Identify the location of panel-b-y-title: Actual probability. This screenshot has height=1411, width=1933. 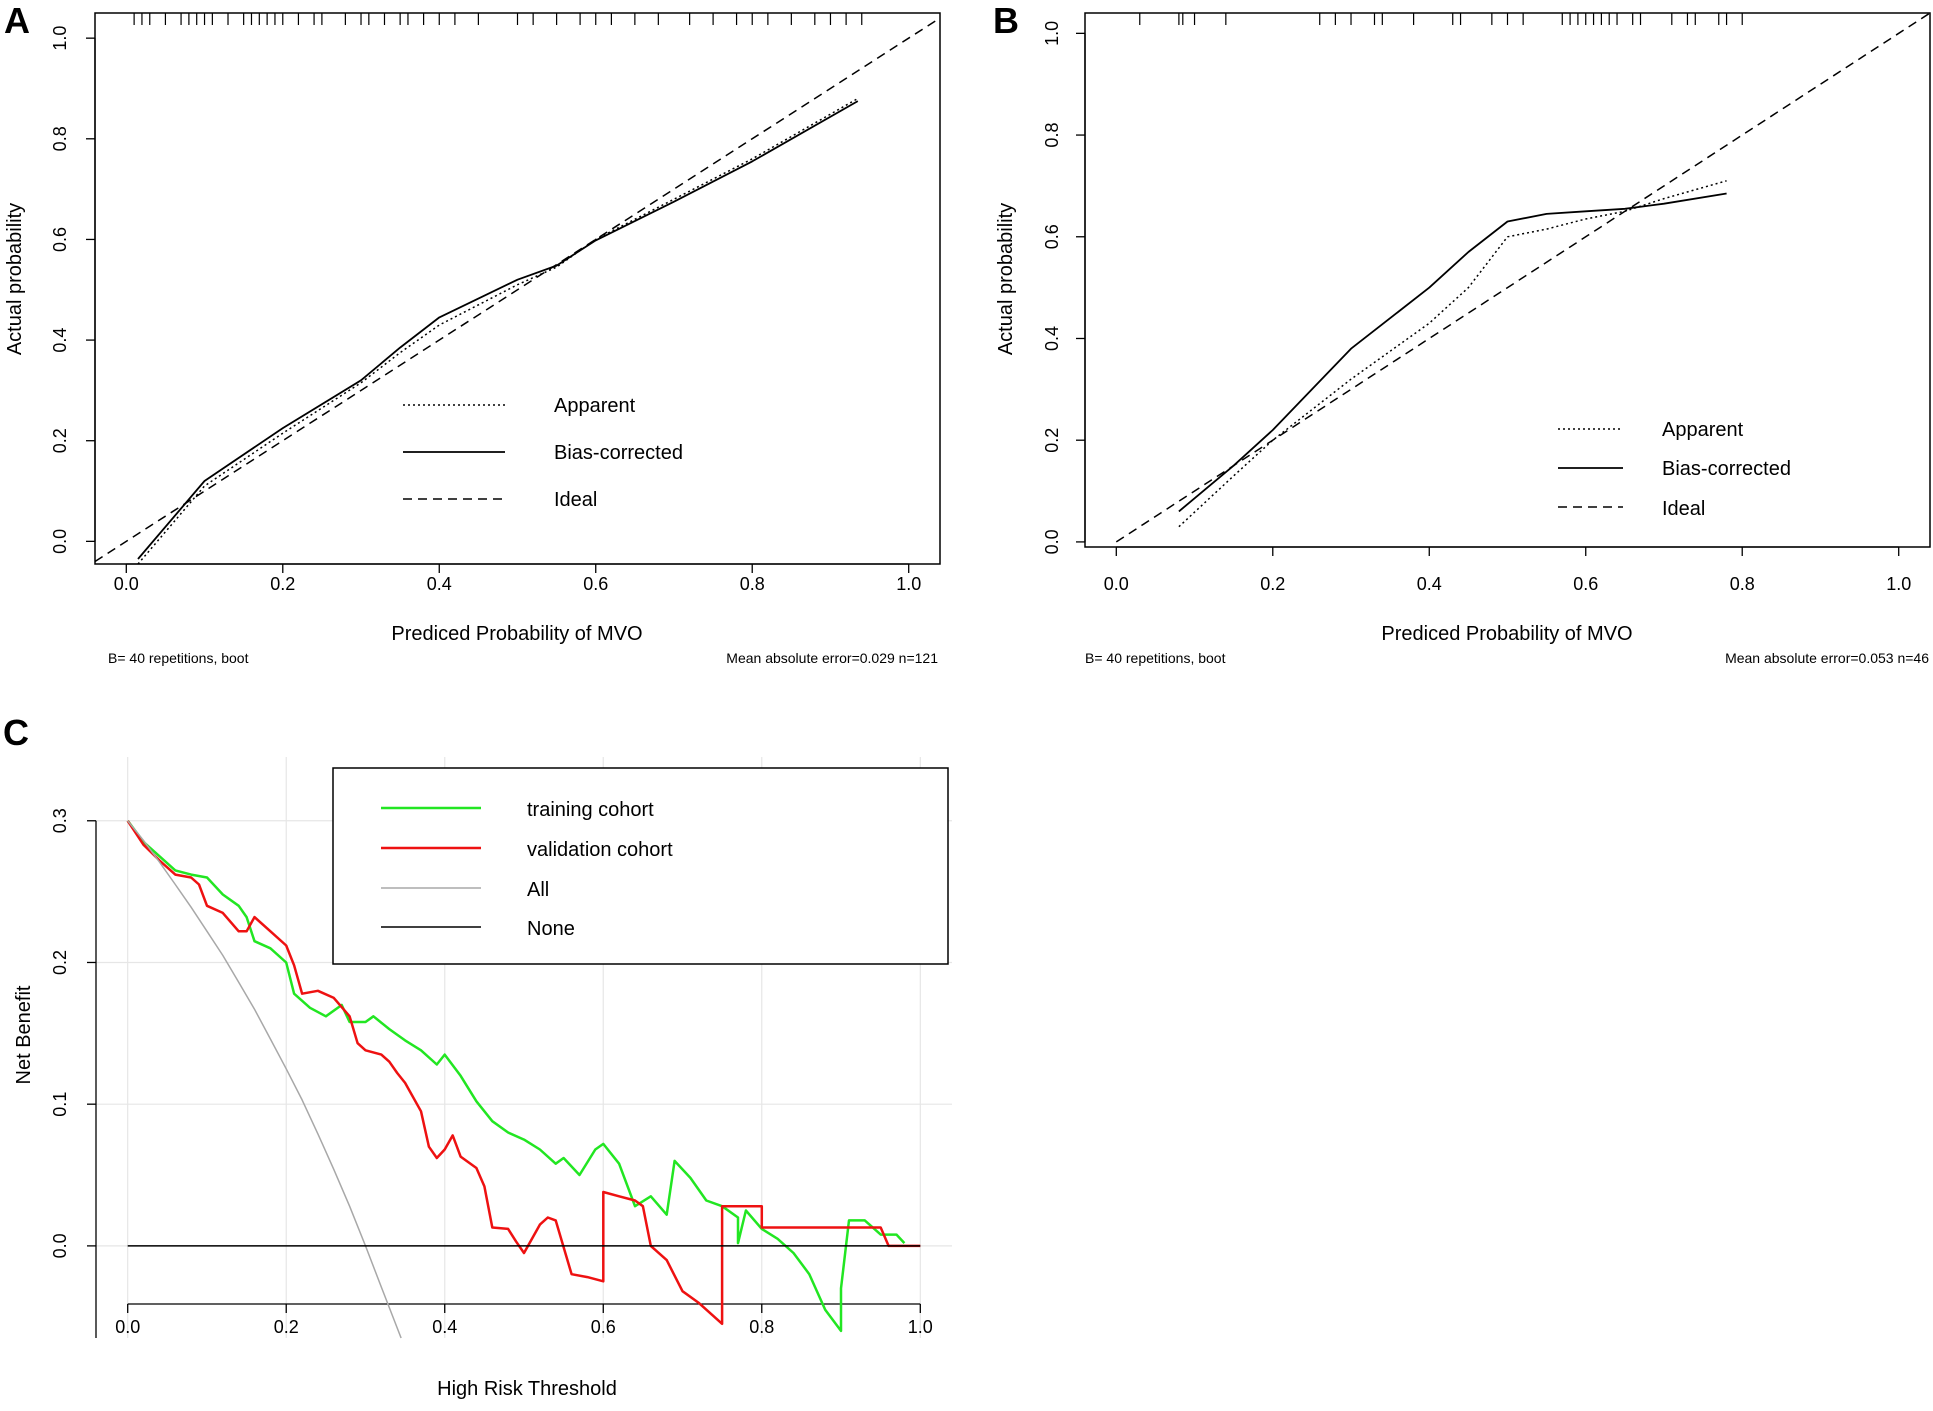
(1006, 279).